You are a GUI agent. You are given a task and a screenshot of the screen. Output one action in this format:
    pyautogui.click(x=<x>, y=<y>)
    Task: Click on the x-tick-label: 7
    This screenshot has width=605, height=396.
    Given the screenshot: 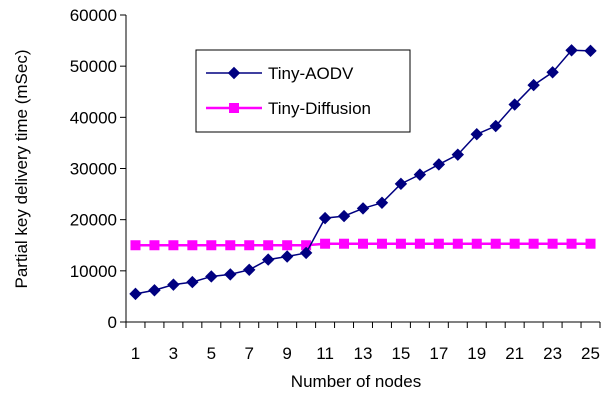 What is the action you would take?
    pyautogui.click(x=249, y=353)
    